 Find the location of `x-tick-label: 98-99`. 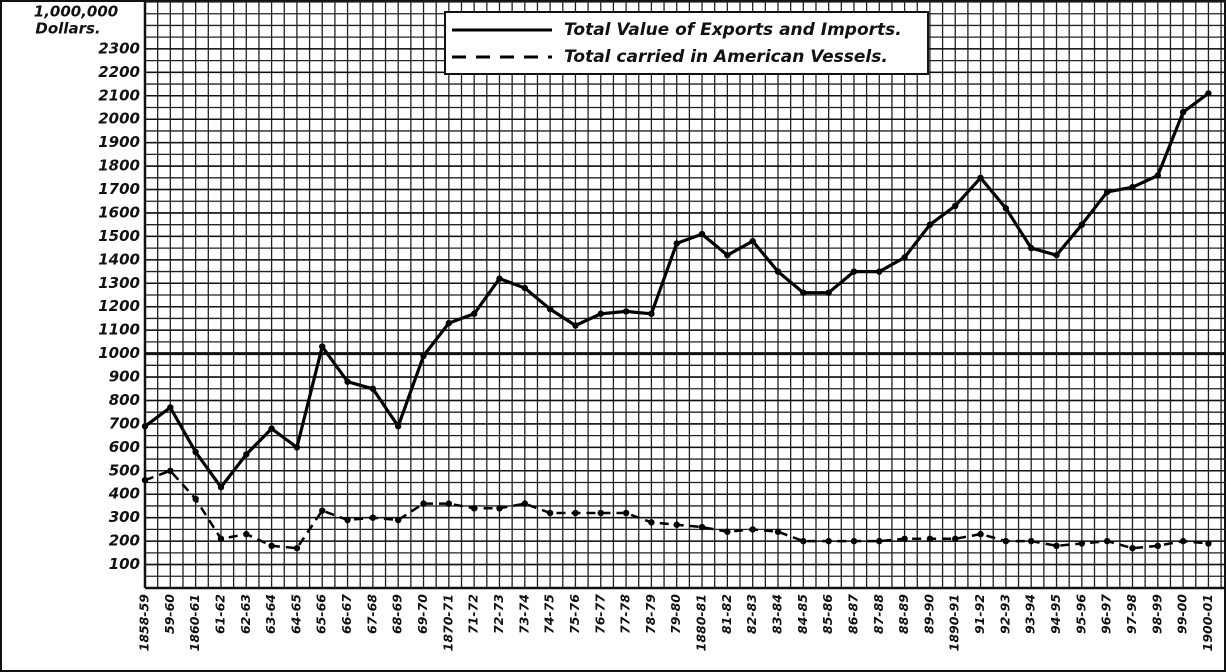

x-tick-label: 98-99 is located at coordinates (1156, 614).